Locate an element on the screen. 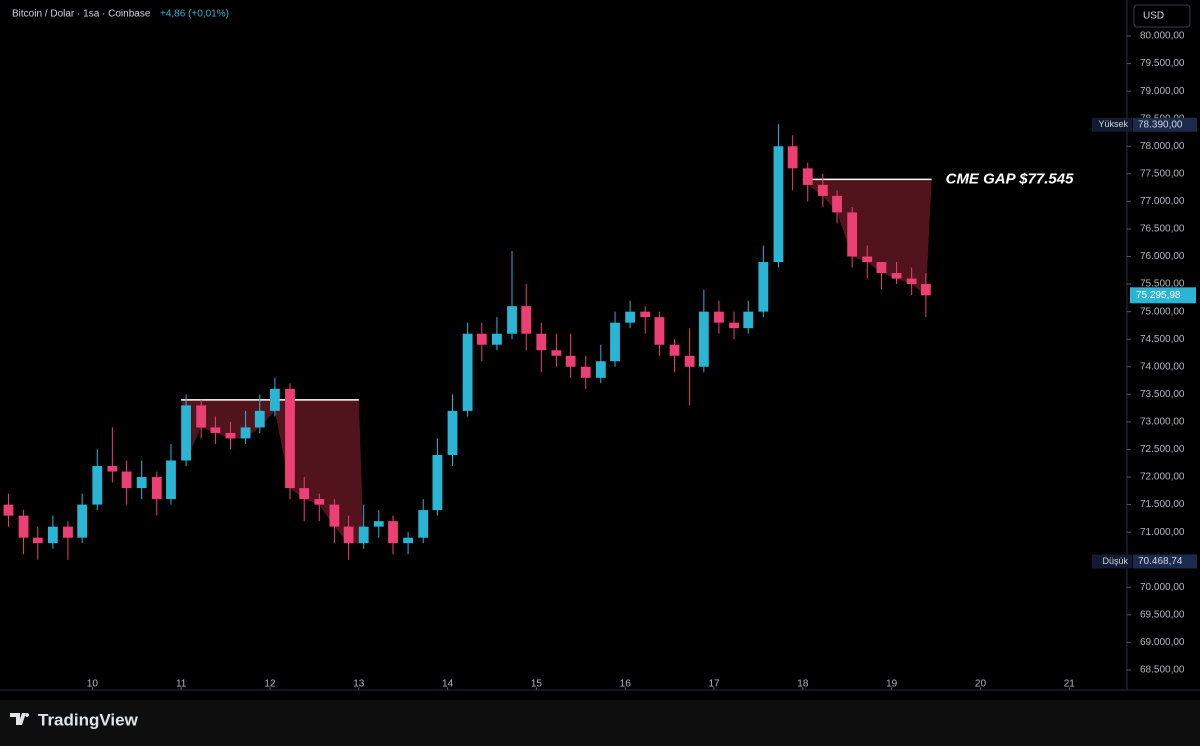 The image size is (1200, 746). x-tick-label: 18 is located at coordinates (803, 684).